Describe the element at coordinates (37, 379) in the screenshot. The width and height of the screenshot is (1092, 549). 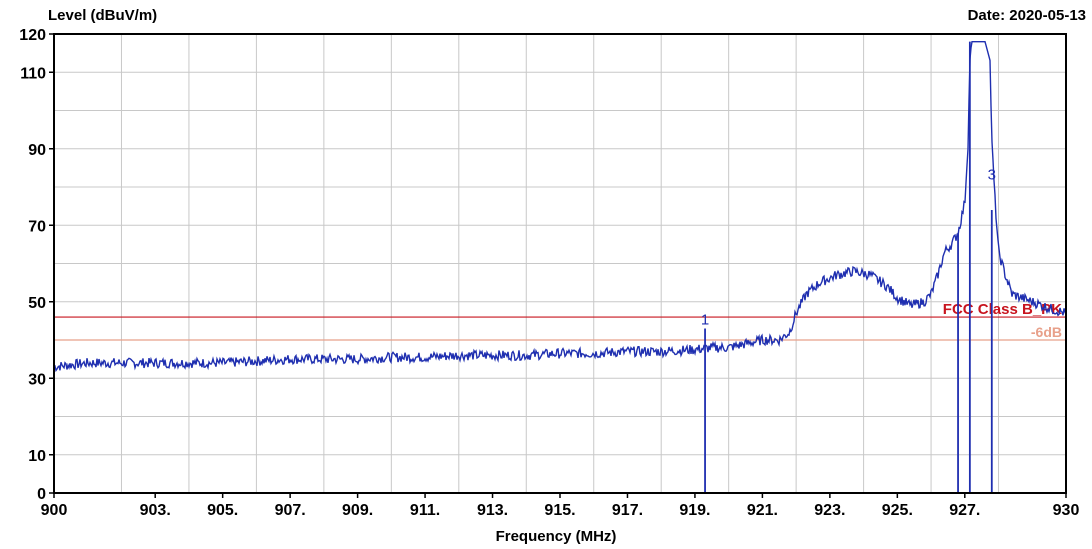
I see `y-tick-label: 30` at that location.